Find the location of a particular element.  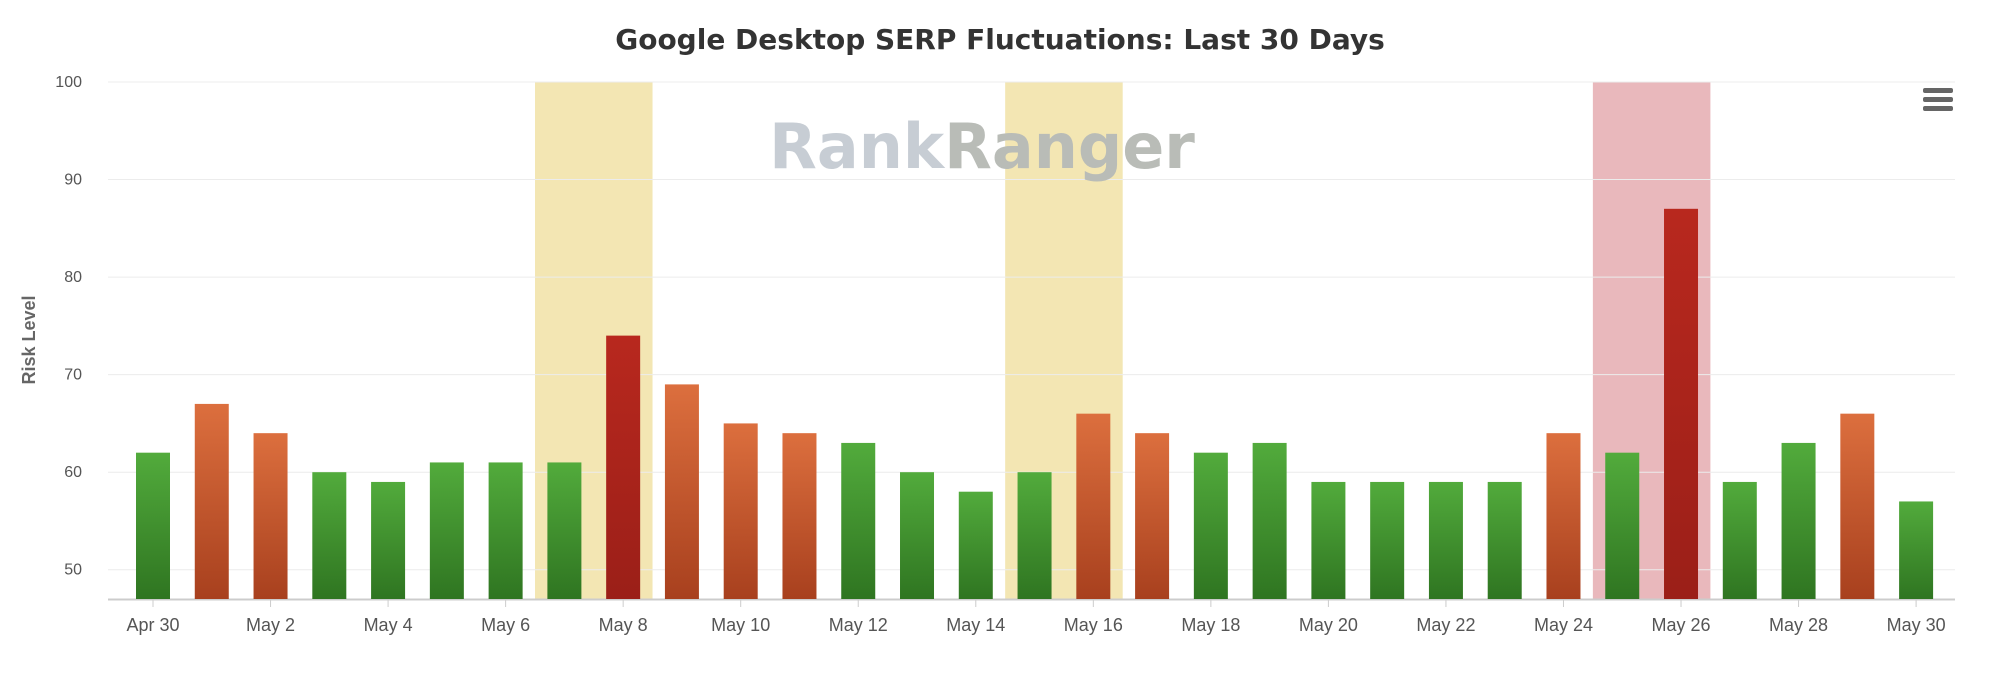

hamburger-menu-icon is located at coordinates (1938, 99).